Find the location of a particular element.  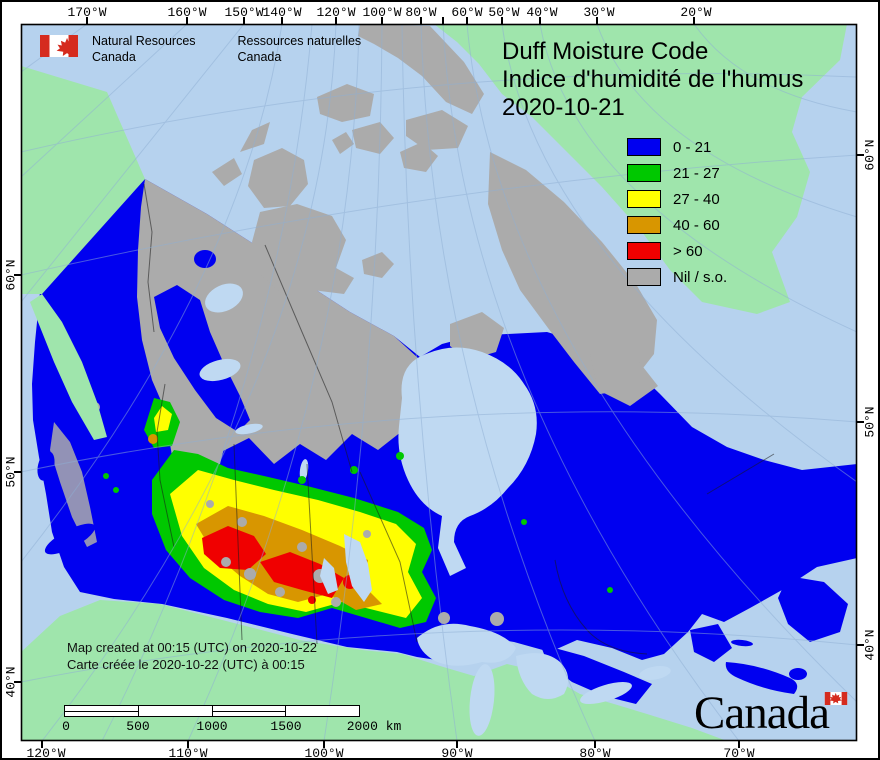

legend-swatch-orange is located at coordinates (644, 225).